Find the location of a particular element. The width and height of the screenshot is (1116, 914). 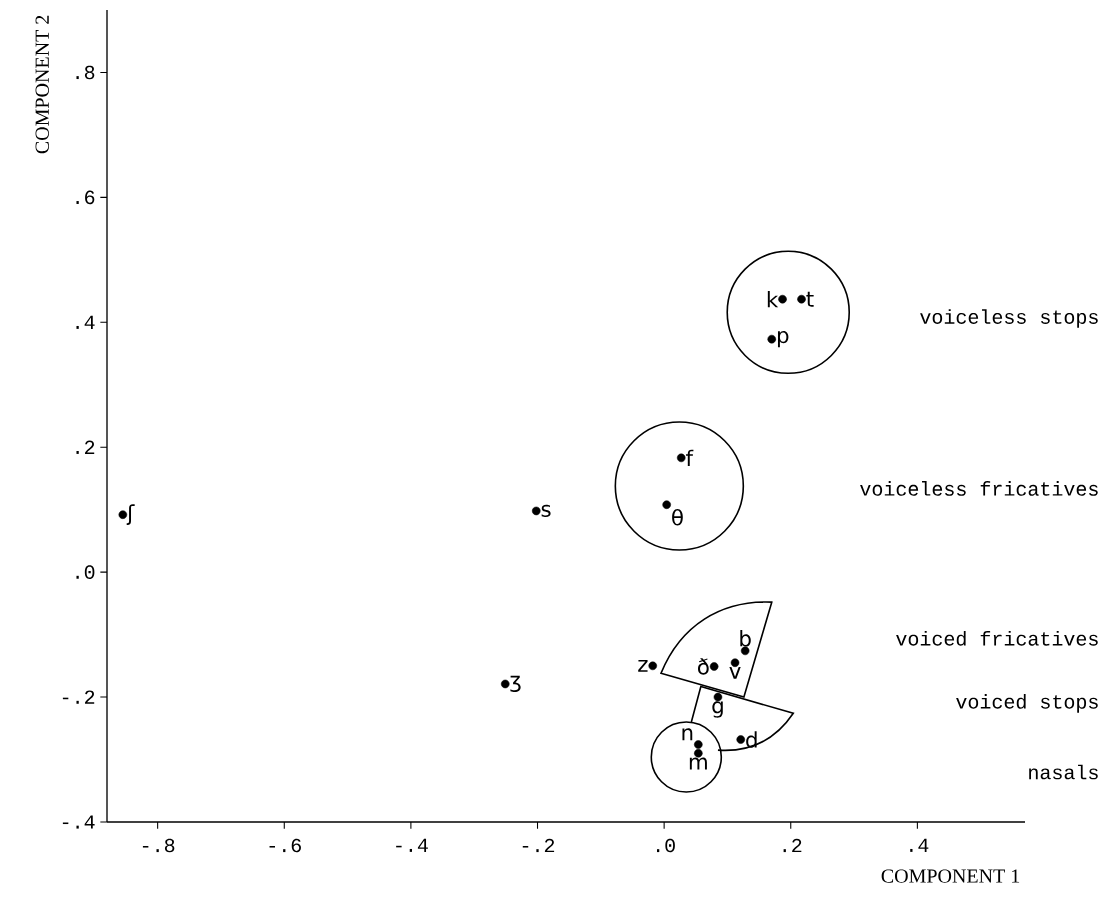

y-tick-label: .2 is located at coordinates (85, 447).